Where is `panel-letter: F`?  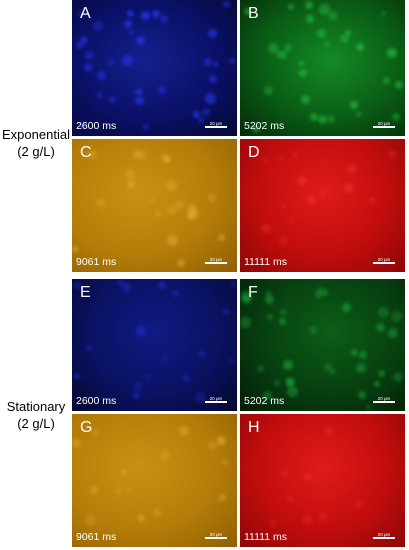
panel-letter: F is located at coordinates (253, 292).